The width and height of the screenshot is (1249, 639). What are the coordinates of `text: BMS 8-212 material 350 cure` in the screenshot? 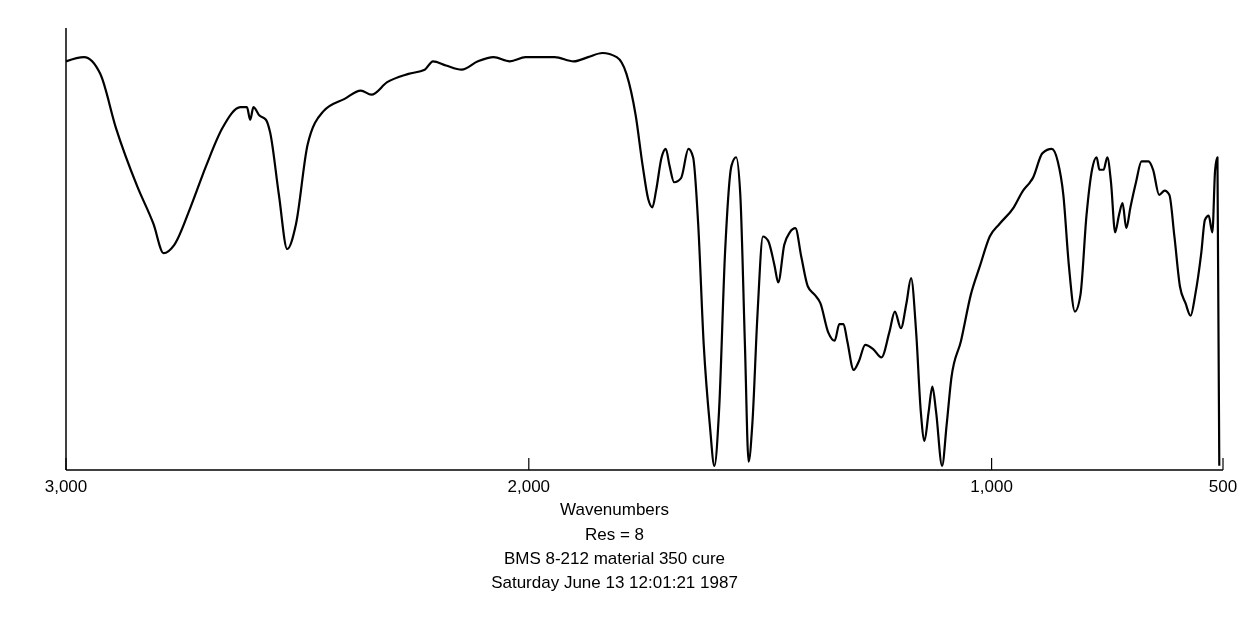 It's located at (614, 558).